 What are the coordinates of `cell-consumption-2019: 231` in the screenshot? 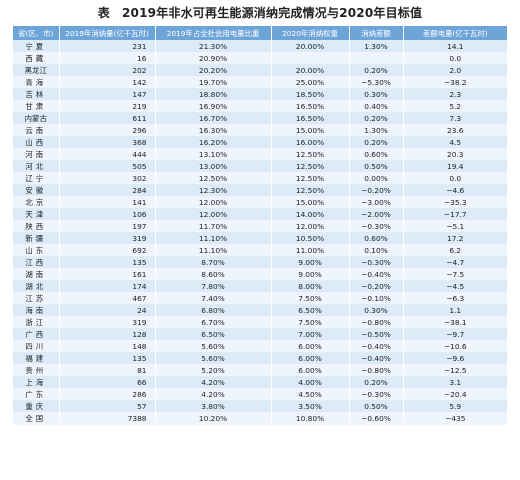 It's located at (107, 46).